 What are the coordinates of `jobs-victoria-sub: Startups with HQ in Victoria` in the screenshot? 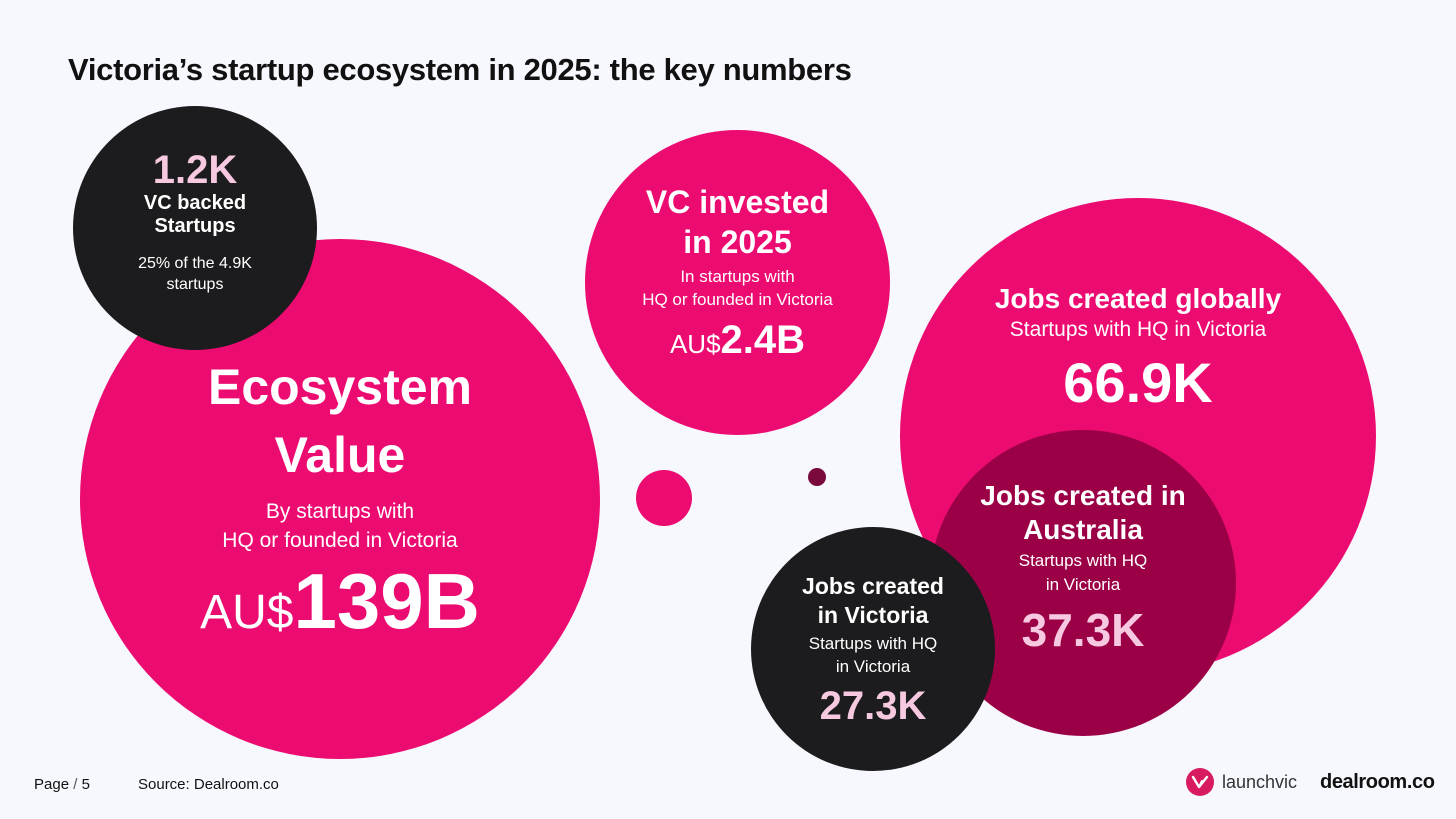 It's located at (873, 655).